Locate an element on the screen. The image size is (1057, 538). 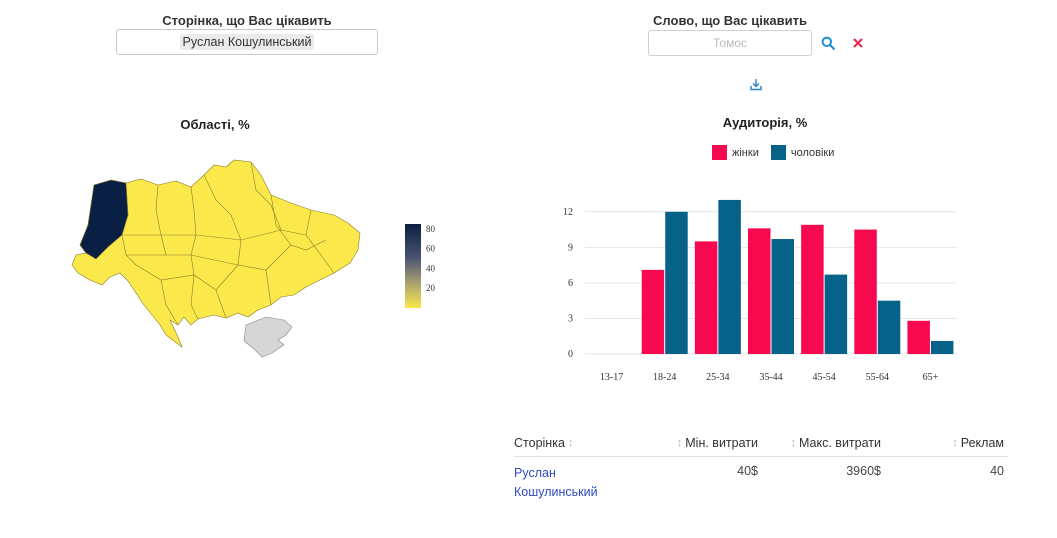
th-max-spend: ↕ Макс. витрати is located at coordinates (820, 443).